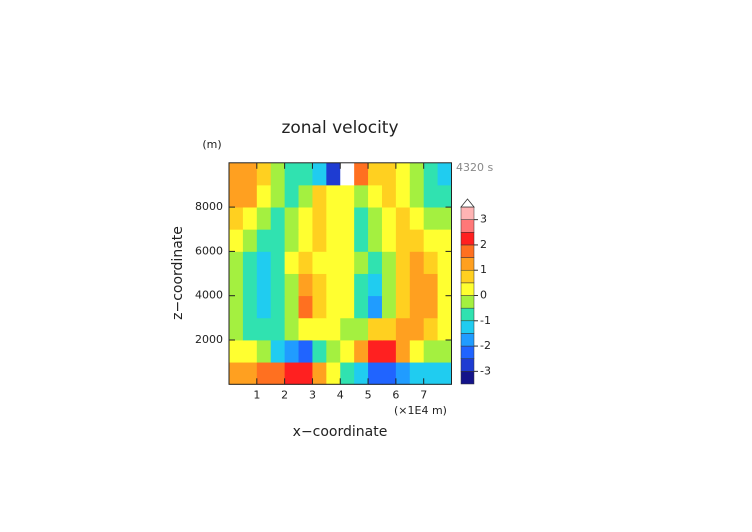  Describe the element at coordinates (483, 219) in the screenshot. I see `colorbar-tick-label: 3` at that location.